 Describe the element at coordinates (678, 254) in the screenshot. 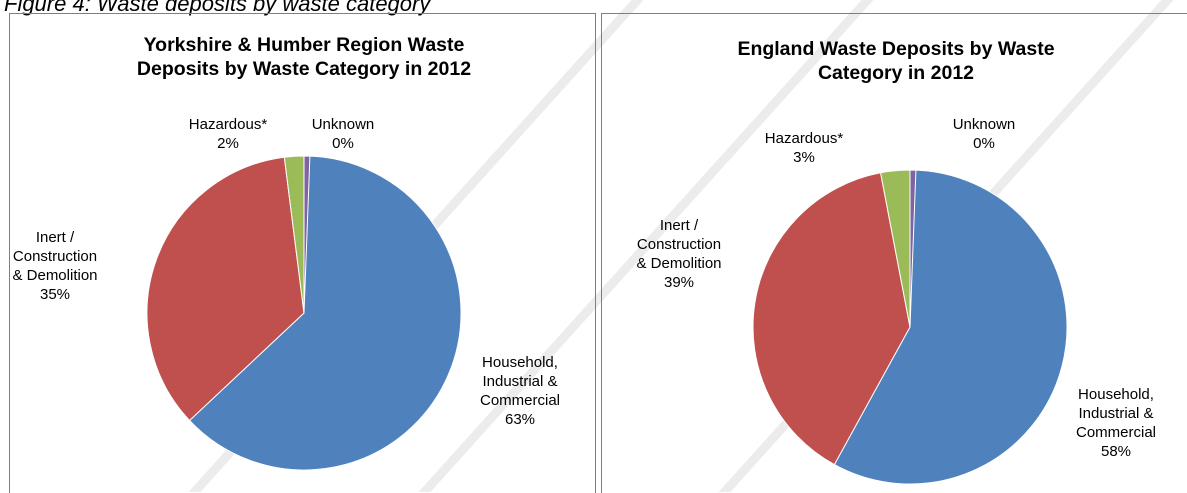

I see `slice-label: Inert / Construction & Demolition 39%` at that location.